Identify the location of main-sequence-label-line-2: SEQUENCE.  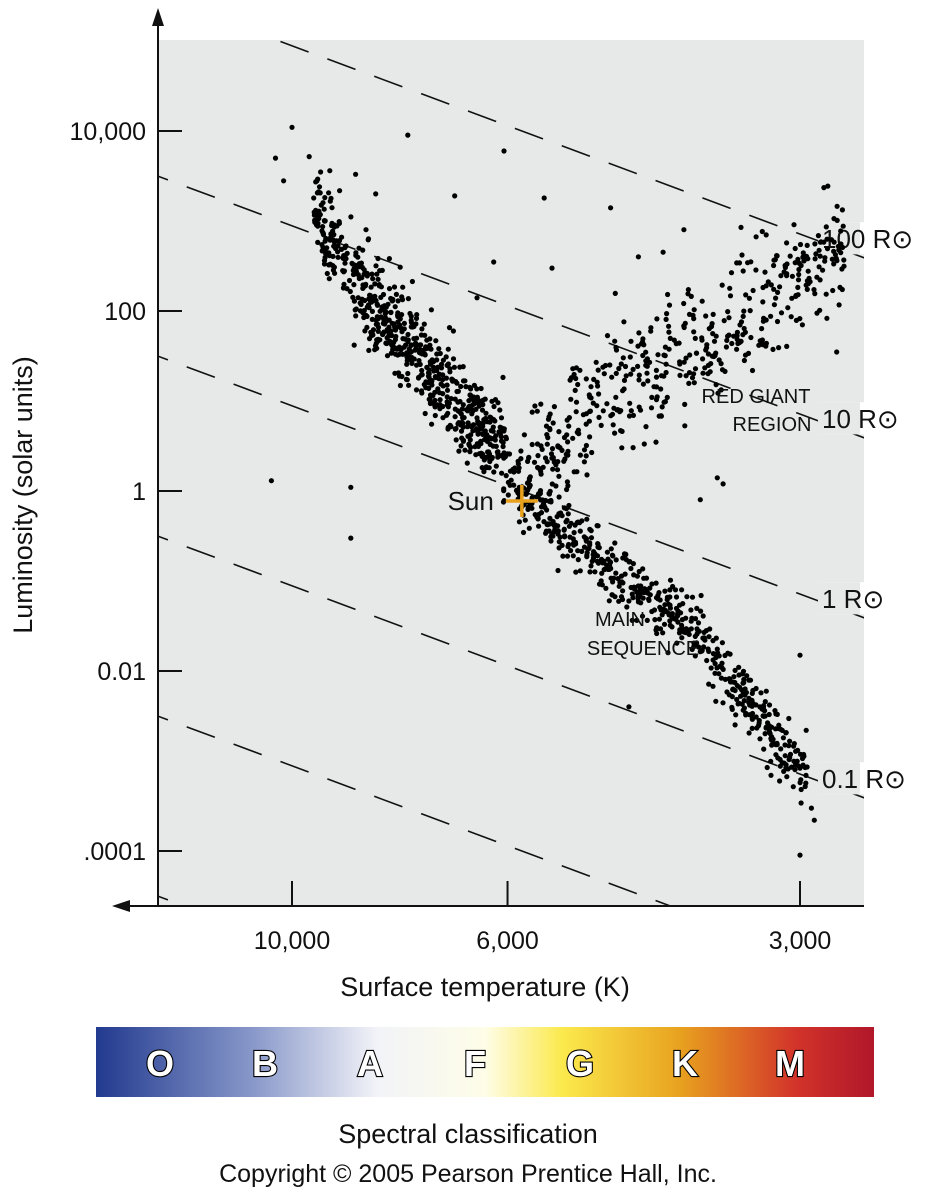
(643, 649).